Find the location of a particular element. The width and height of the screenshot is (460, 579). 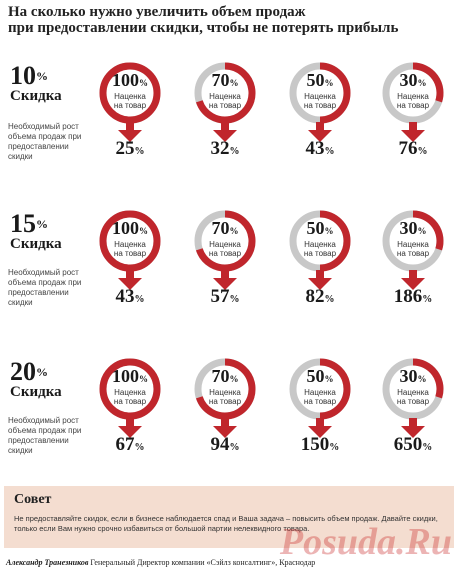

growth-number: 32 is located at coordinates (220, 148).